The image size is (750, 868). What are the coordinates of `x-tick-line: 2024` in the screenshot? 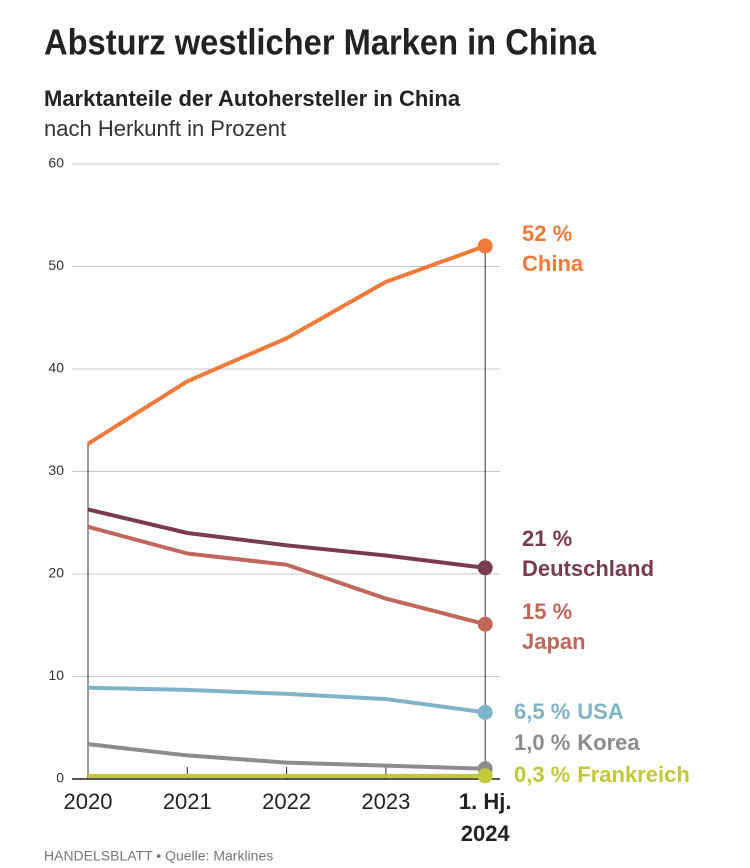 It's located at (486, 833).